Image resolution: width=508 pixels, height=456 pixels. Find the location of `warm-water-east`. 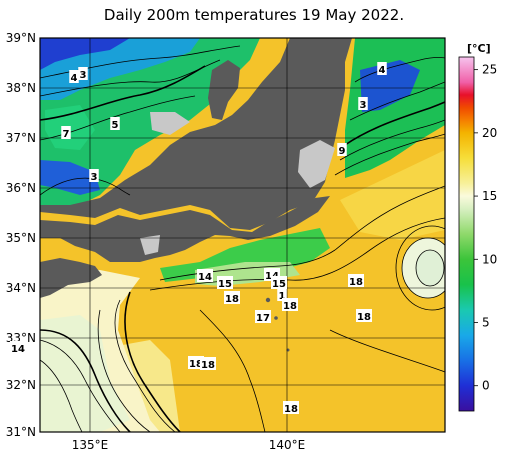

warm-water-east is located at coordinates (392, 195).